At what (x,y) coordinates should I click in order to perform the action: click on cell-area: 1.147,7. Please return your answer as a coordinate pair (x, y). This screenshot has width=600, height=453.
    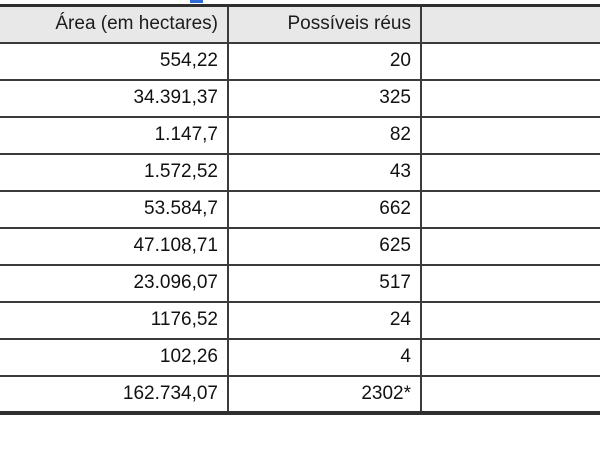
    Looking at the image, I should click on (114, 134).